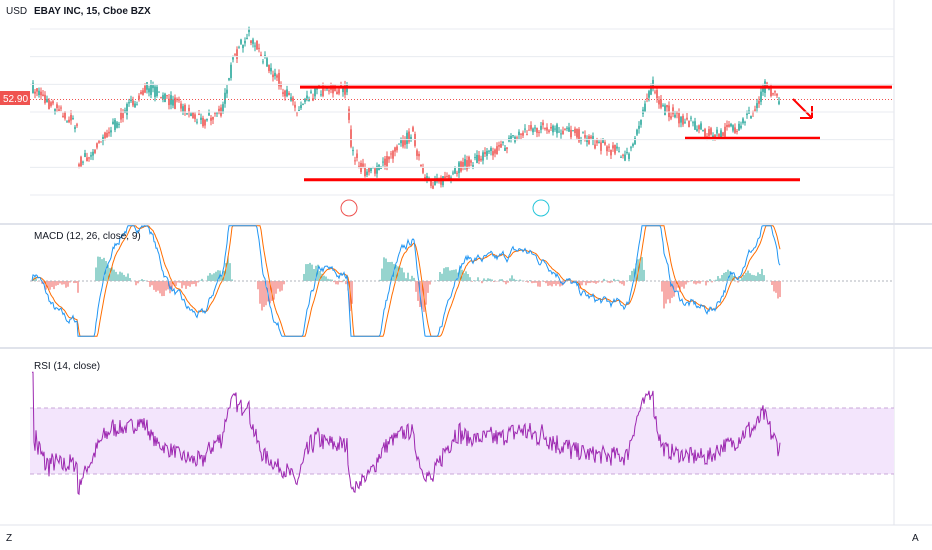 The width and height of the screenshot is (932, 550). What do you see at coordinates (67, 366) in the screenshot?
I see `rsi-title: RSI (14, close)` at bounding box center [67, 366].